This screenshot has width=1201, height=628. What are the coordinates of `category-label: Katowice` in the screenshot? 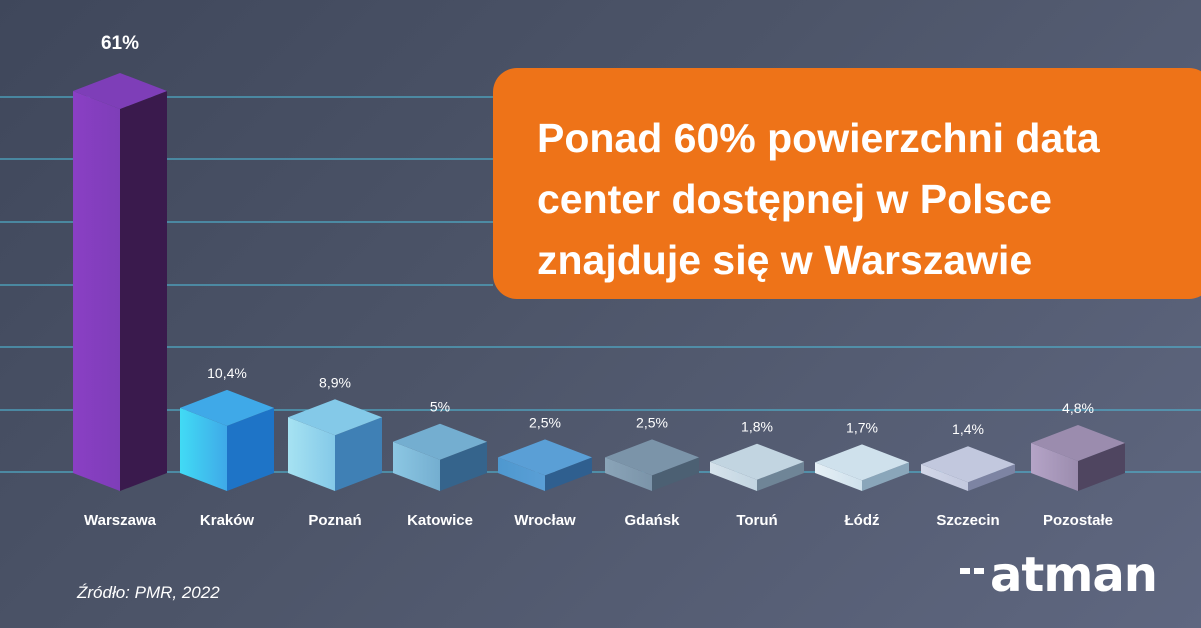 It's located at (440, 520).